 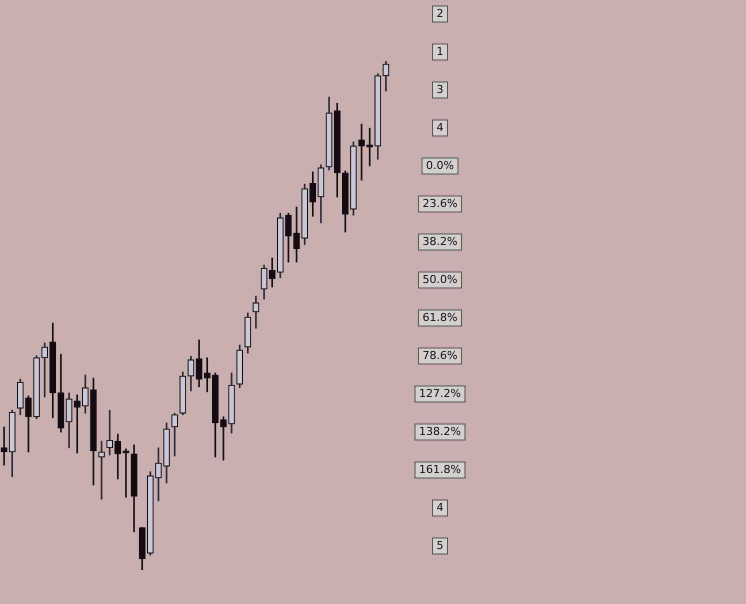 What do you see at coordinates (440, 165) in the screenshot?
I see `text: 0.0%` at bounding box center [440, 165].